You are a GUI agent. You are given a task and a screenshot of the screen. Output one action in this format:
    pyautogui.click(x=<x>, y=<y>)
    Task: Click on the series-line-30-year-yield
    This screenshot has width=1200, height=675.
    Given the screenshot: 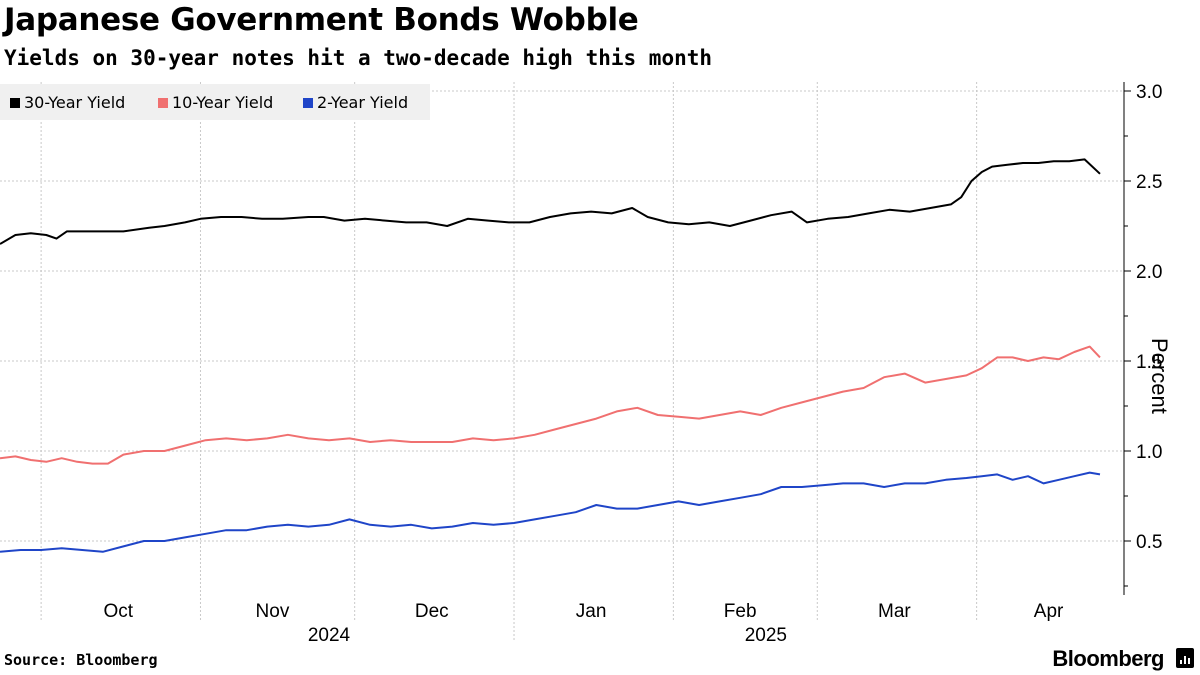 What is the action you would take?
    pyautogui.click(x=550, y=201)
    